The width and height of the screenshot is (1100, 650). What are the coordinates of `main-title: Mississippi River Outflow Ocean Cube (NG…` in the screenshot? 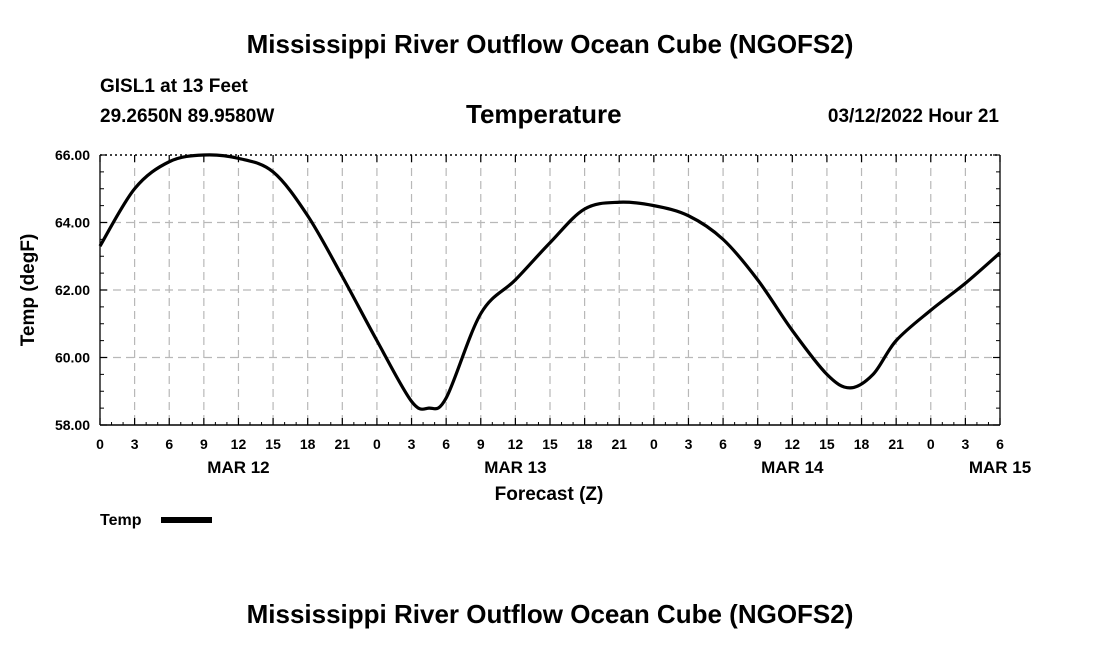 It's located at (550, 44).